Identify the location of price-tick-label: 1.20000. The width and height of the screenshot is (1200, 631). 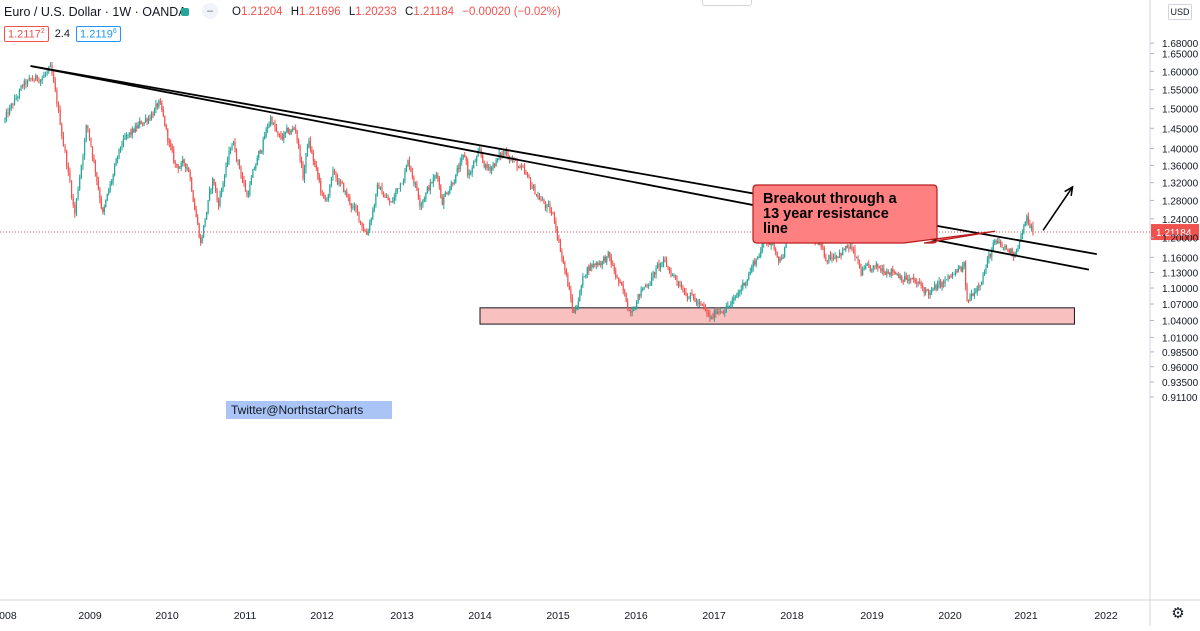
(1180, 239).